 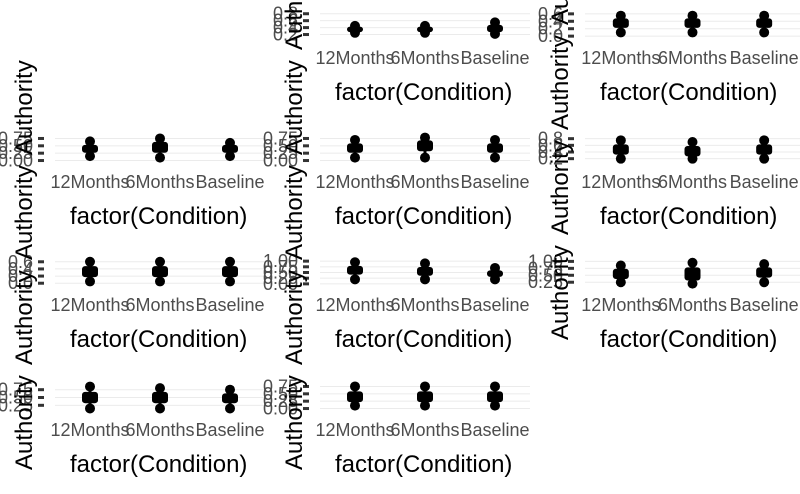 What do you see at coordinates (545, 261) in the screenshot?
I see `y-tick-label: 1.00` at bounding box center [545, 261].